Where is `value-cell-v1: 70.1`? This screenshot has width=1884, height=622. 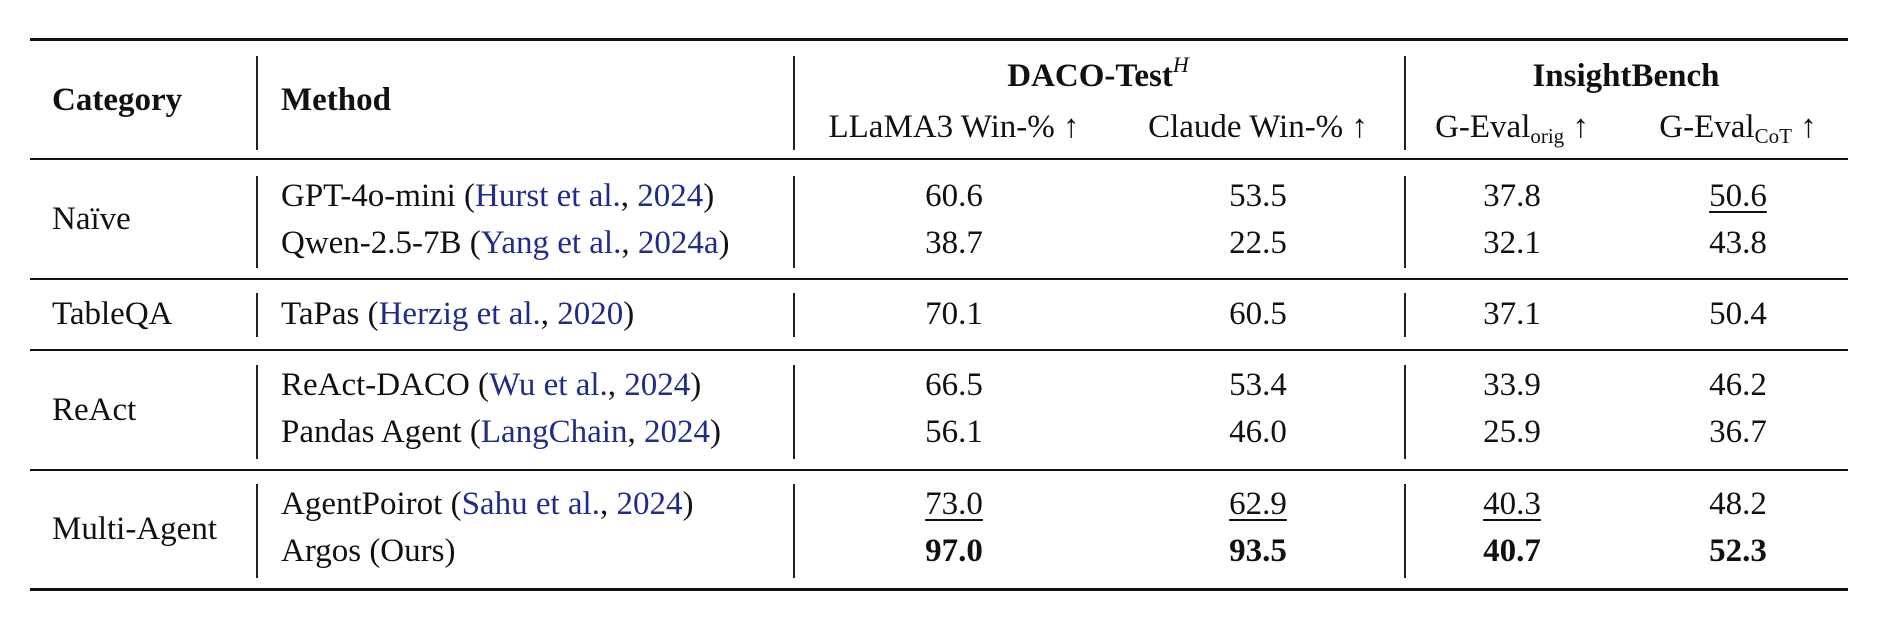
value-cell-v1: 70.1 is located at coordinates (954, 314).